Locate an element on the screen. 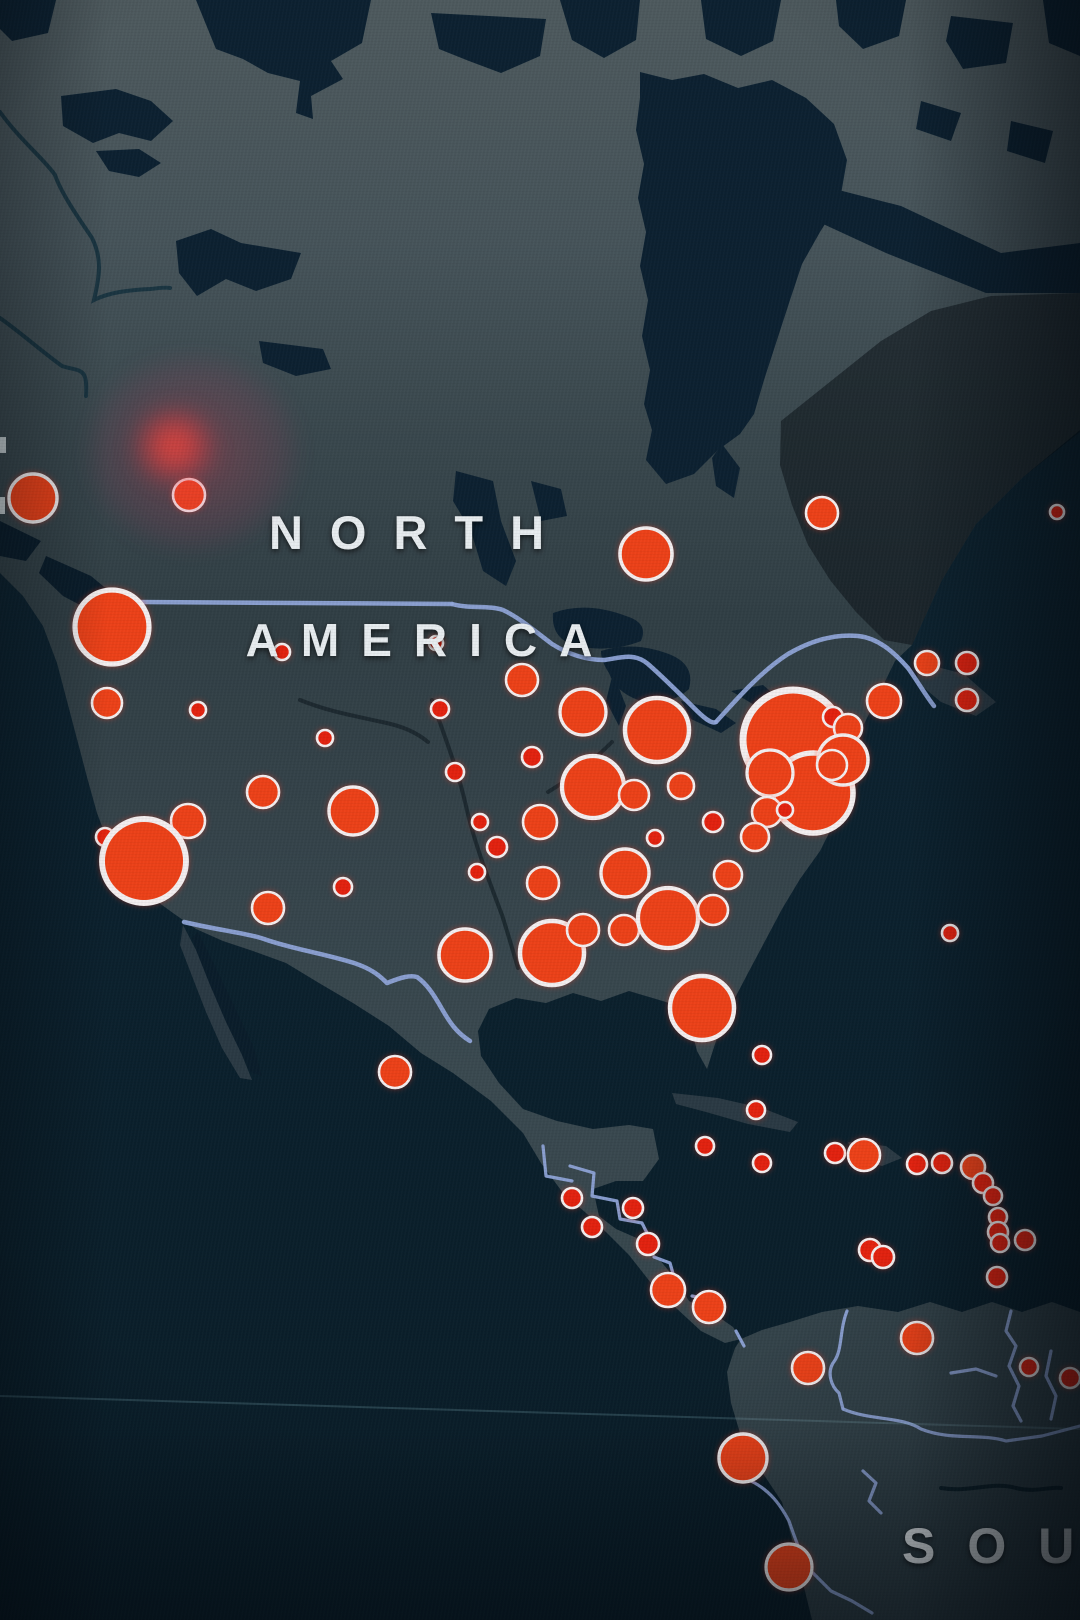 The width and height of the screenshot is (1080, 1620). us-canada-border is located at coordinates (296, 603).